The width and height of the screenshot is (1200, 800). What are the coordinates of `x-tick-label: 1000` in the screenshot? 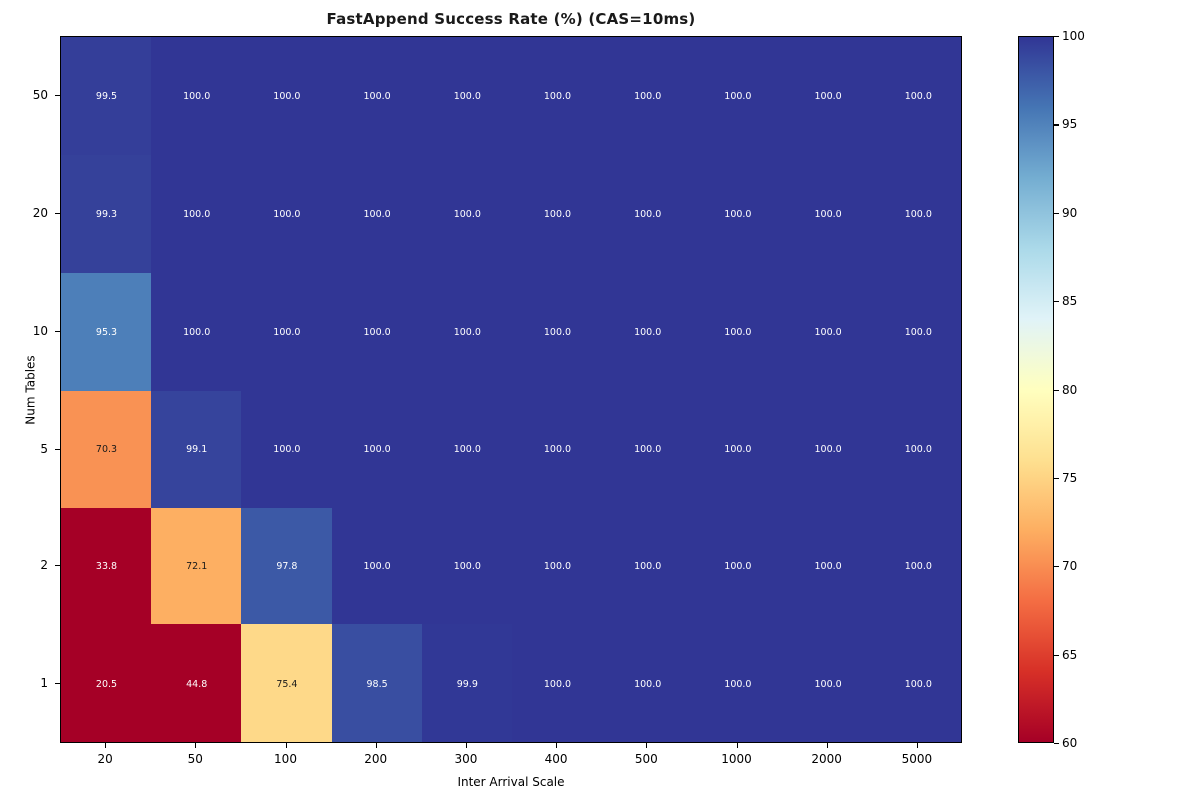 It's located at (736, 759).